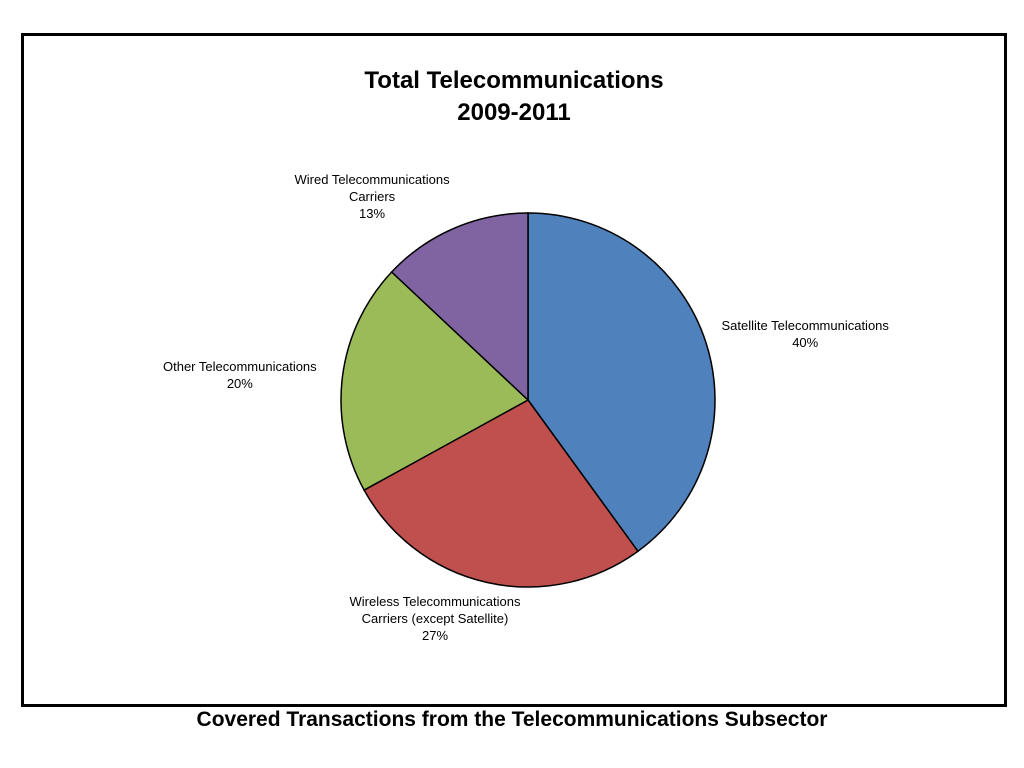 Image resolution: width=1024 pixels, height=768 pixels. What do you see at coordinates (372, 179) in the screenshot?
I see `slice-label-text: Wired Telecommunications` at bounding box center [372, 179].